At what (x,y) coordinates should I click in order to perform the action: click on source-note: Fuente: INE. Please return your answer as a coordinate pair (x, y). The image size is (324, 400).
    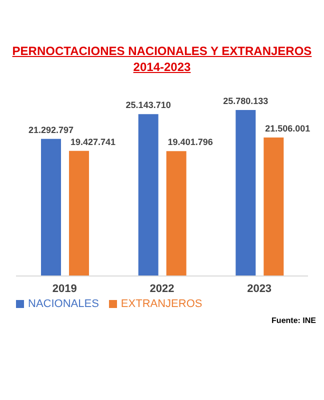
    Looking at the image, I should click on (293, 320).